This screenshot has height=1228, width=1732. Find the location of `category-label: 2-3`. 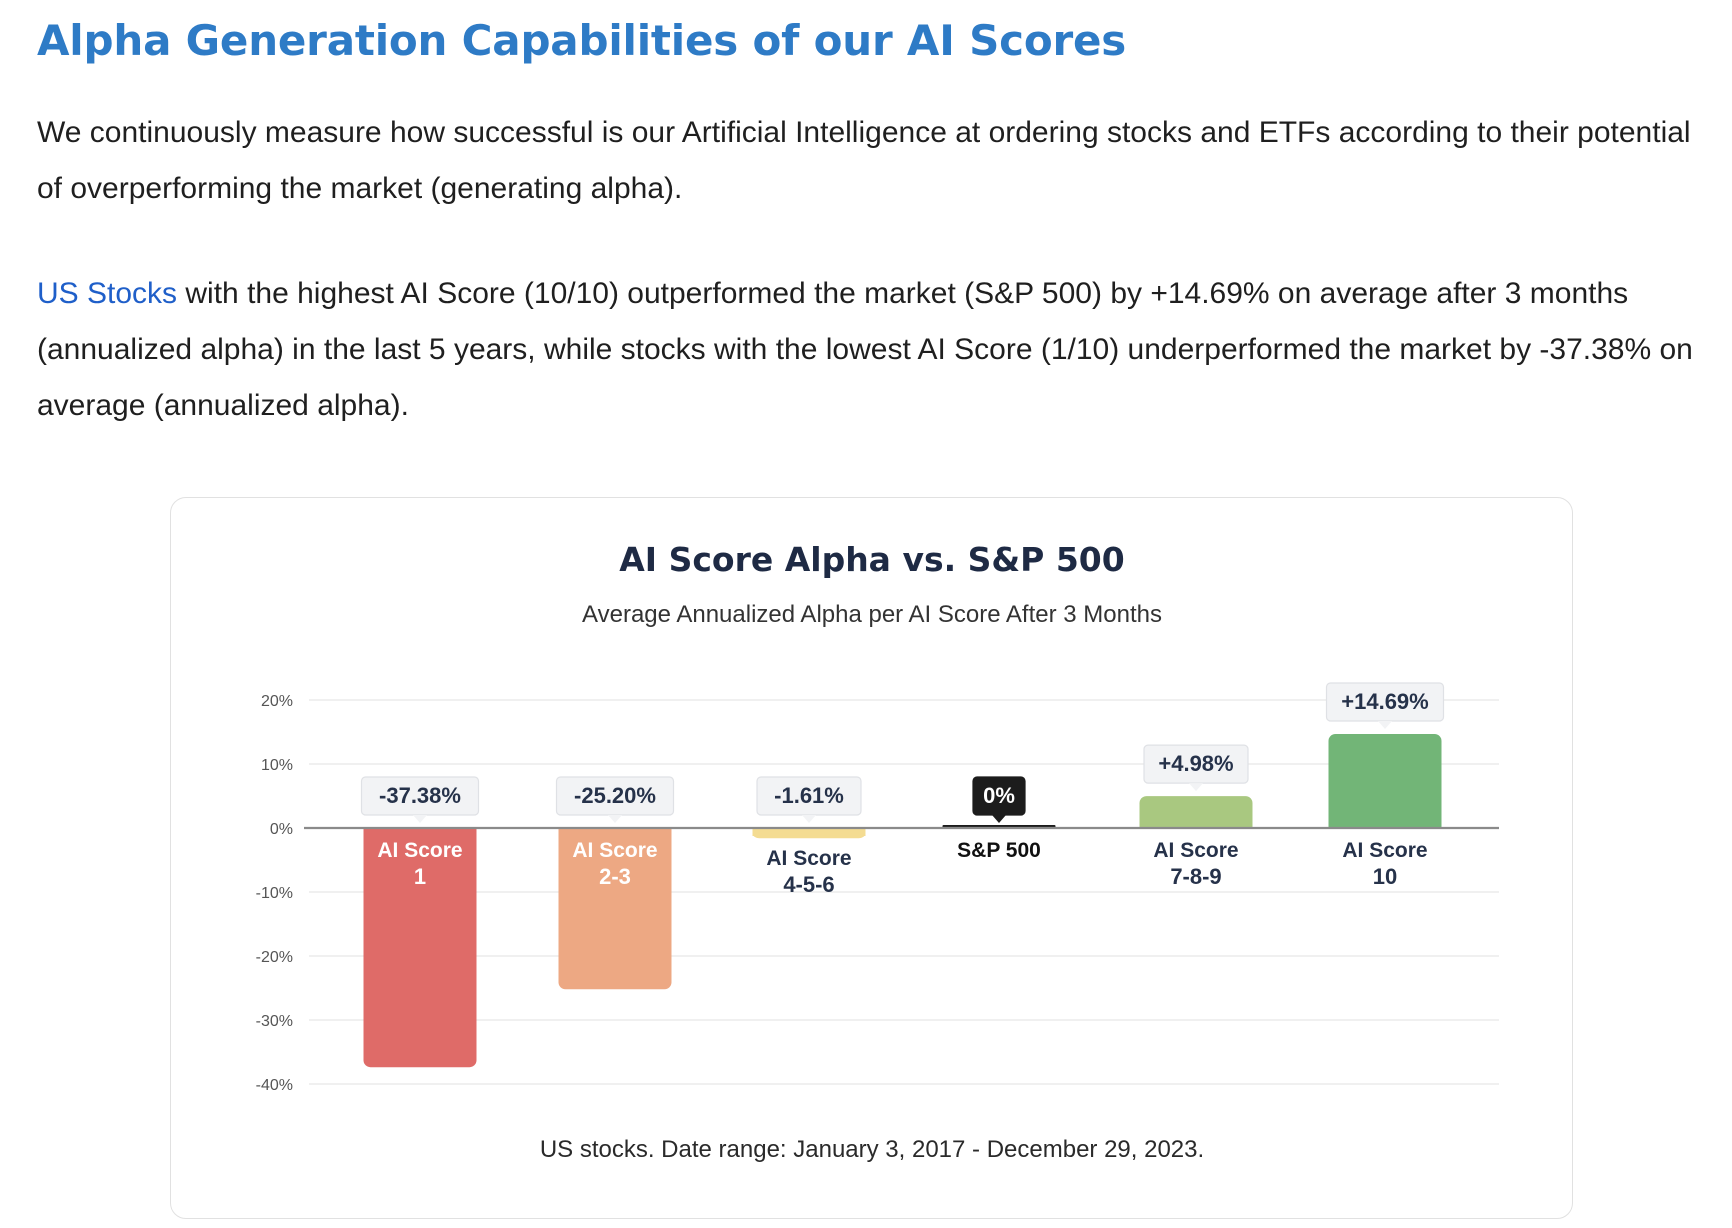

category-label: 2-3 is located at coordinates (615, 876).